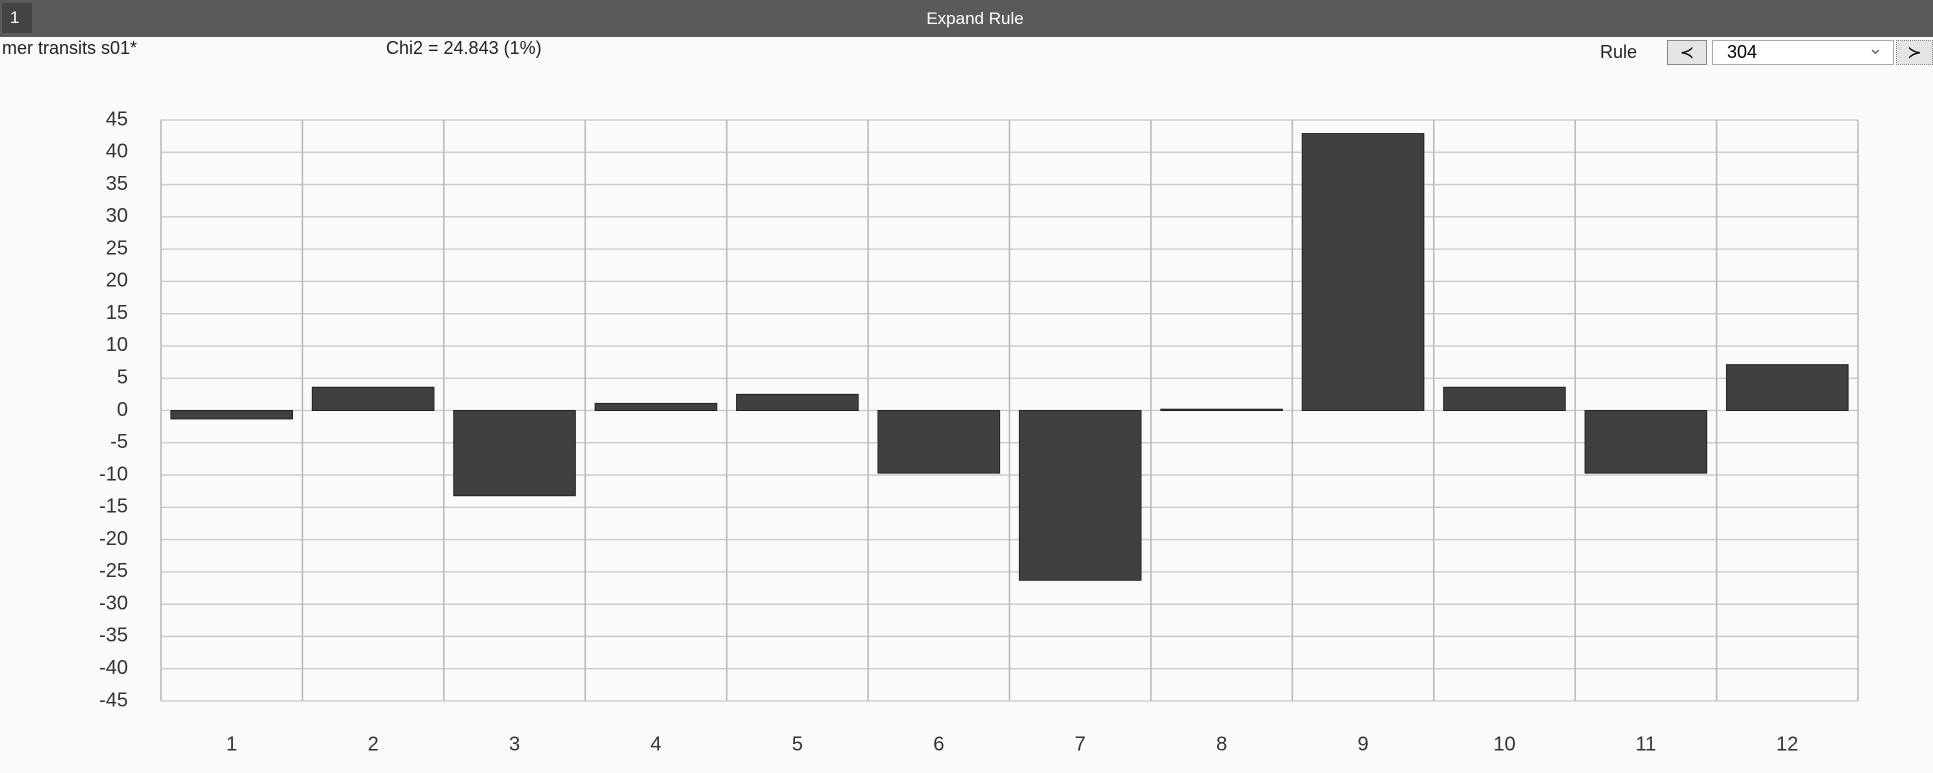 The height and width of the screenshot is (773, 1933). I want to click on rule-label: Rule, so click(1619, 52).